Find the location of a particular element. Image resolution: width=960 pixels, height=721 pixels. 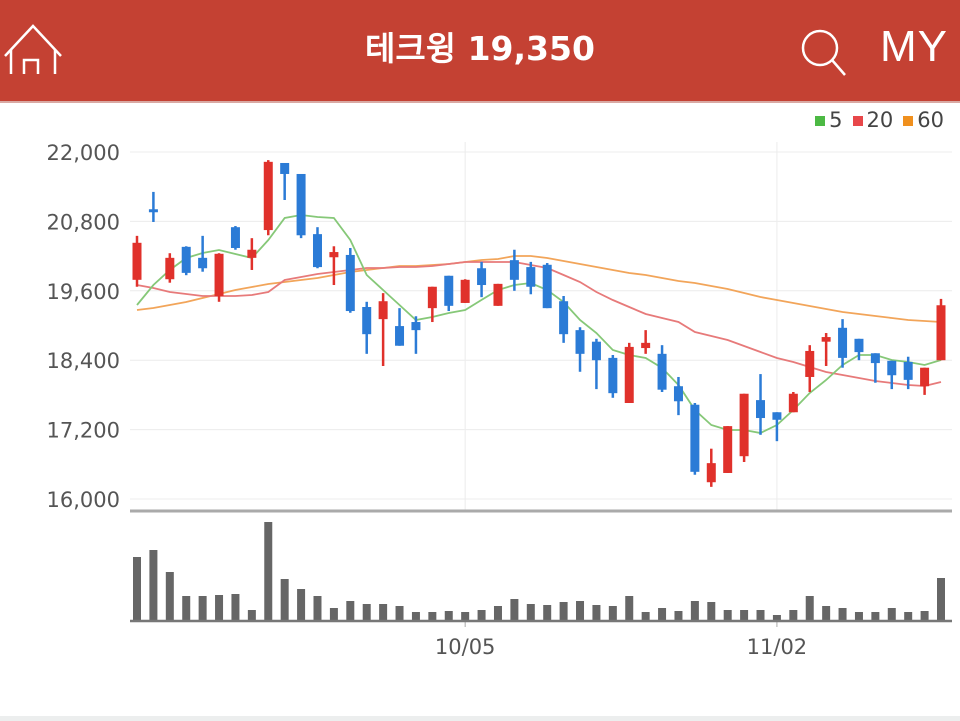

search-icon is located at coordinates (824, 52).